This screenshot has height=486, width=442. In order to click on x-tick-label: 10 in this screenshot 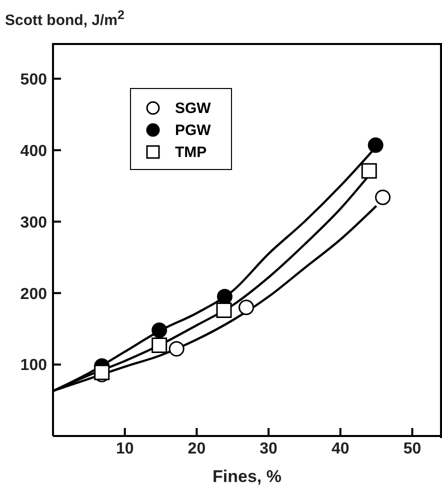, I will do `click(125, 449)`.